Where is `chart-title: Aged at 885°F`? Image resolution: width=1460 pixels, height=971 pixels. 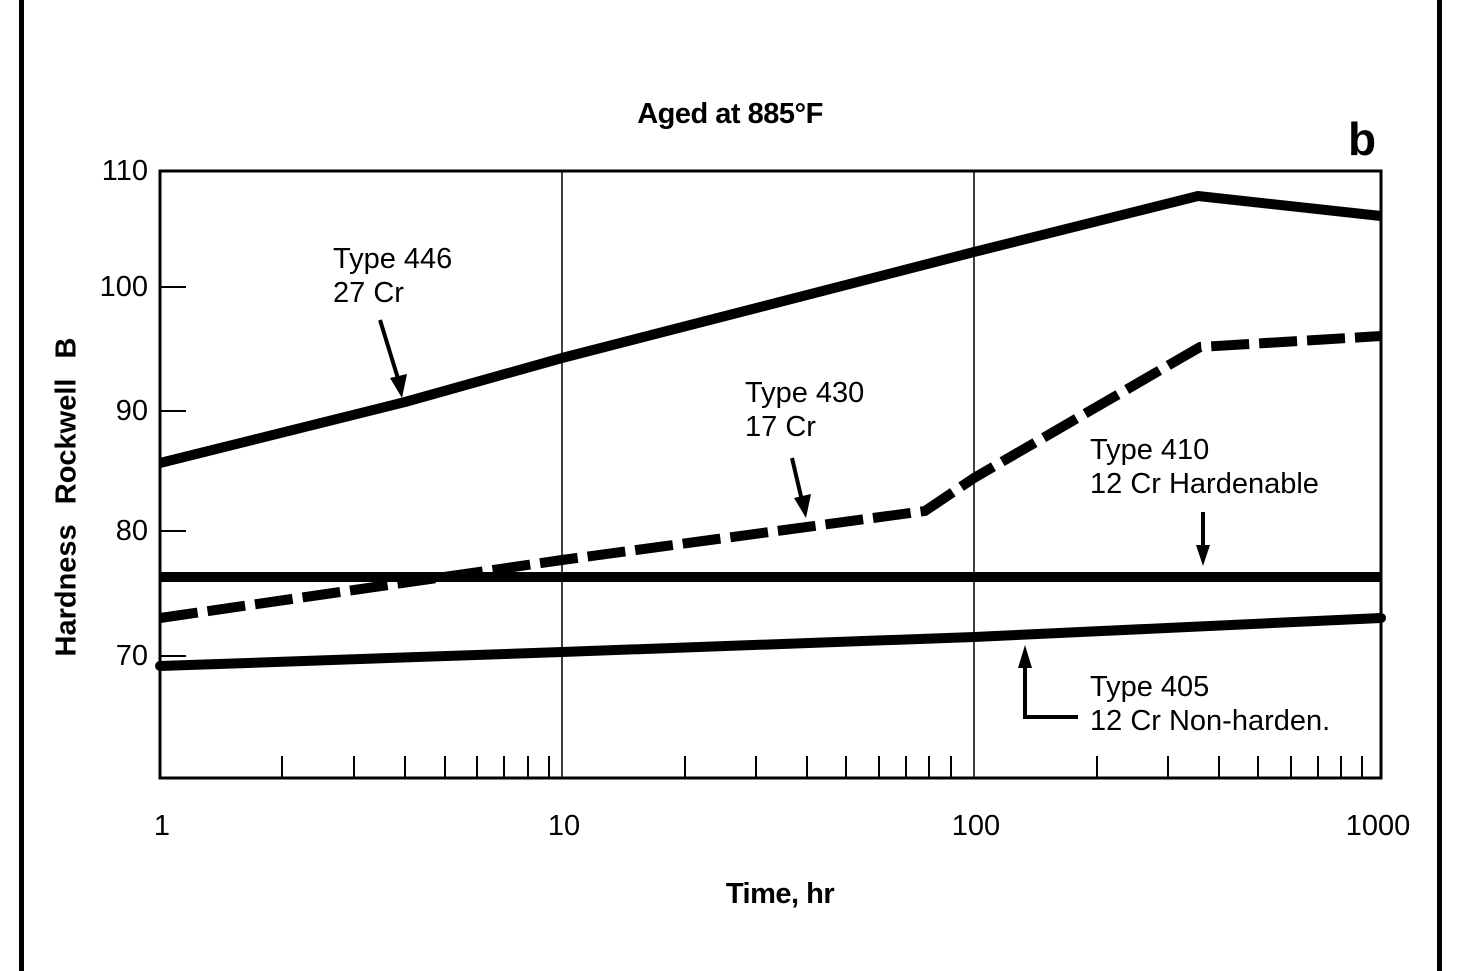
chart-title: Aged at 885°F is located at coordinates (730, 114).